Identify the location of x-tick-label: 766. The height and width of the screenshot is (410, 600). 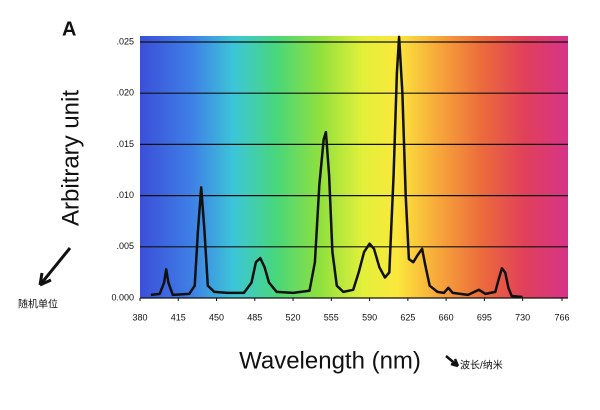
(561, 317).